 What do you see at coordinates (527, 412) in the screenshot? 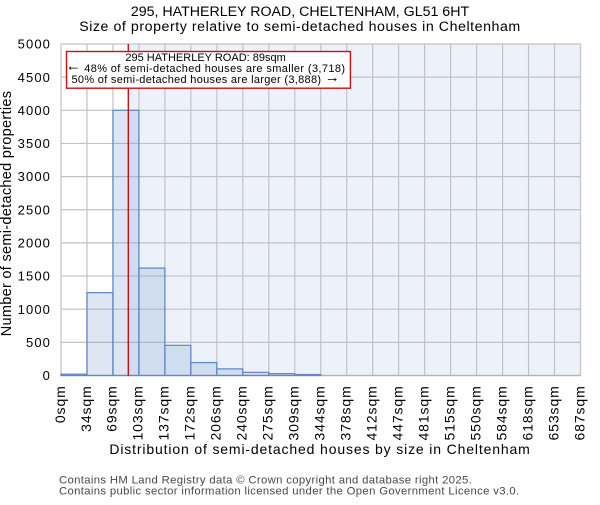
I see `svg-text: 618sqm` at bounding box center [527, 412].